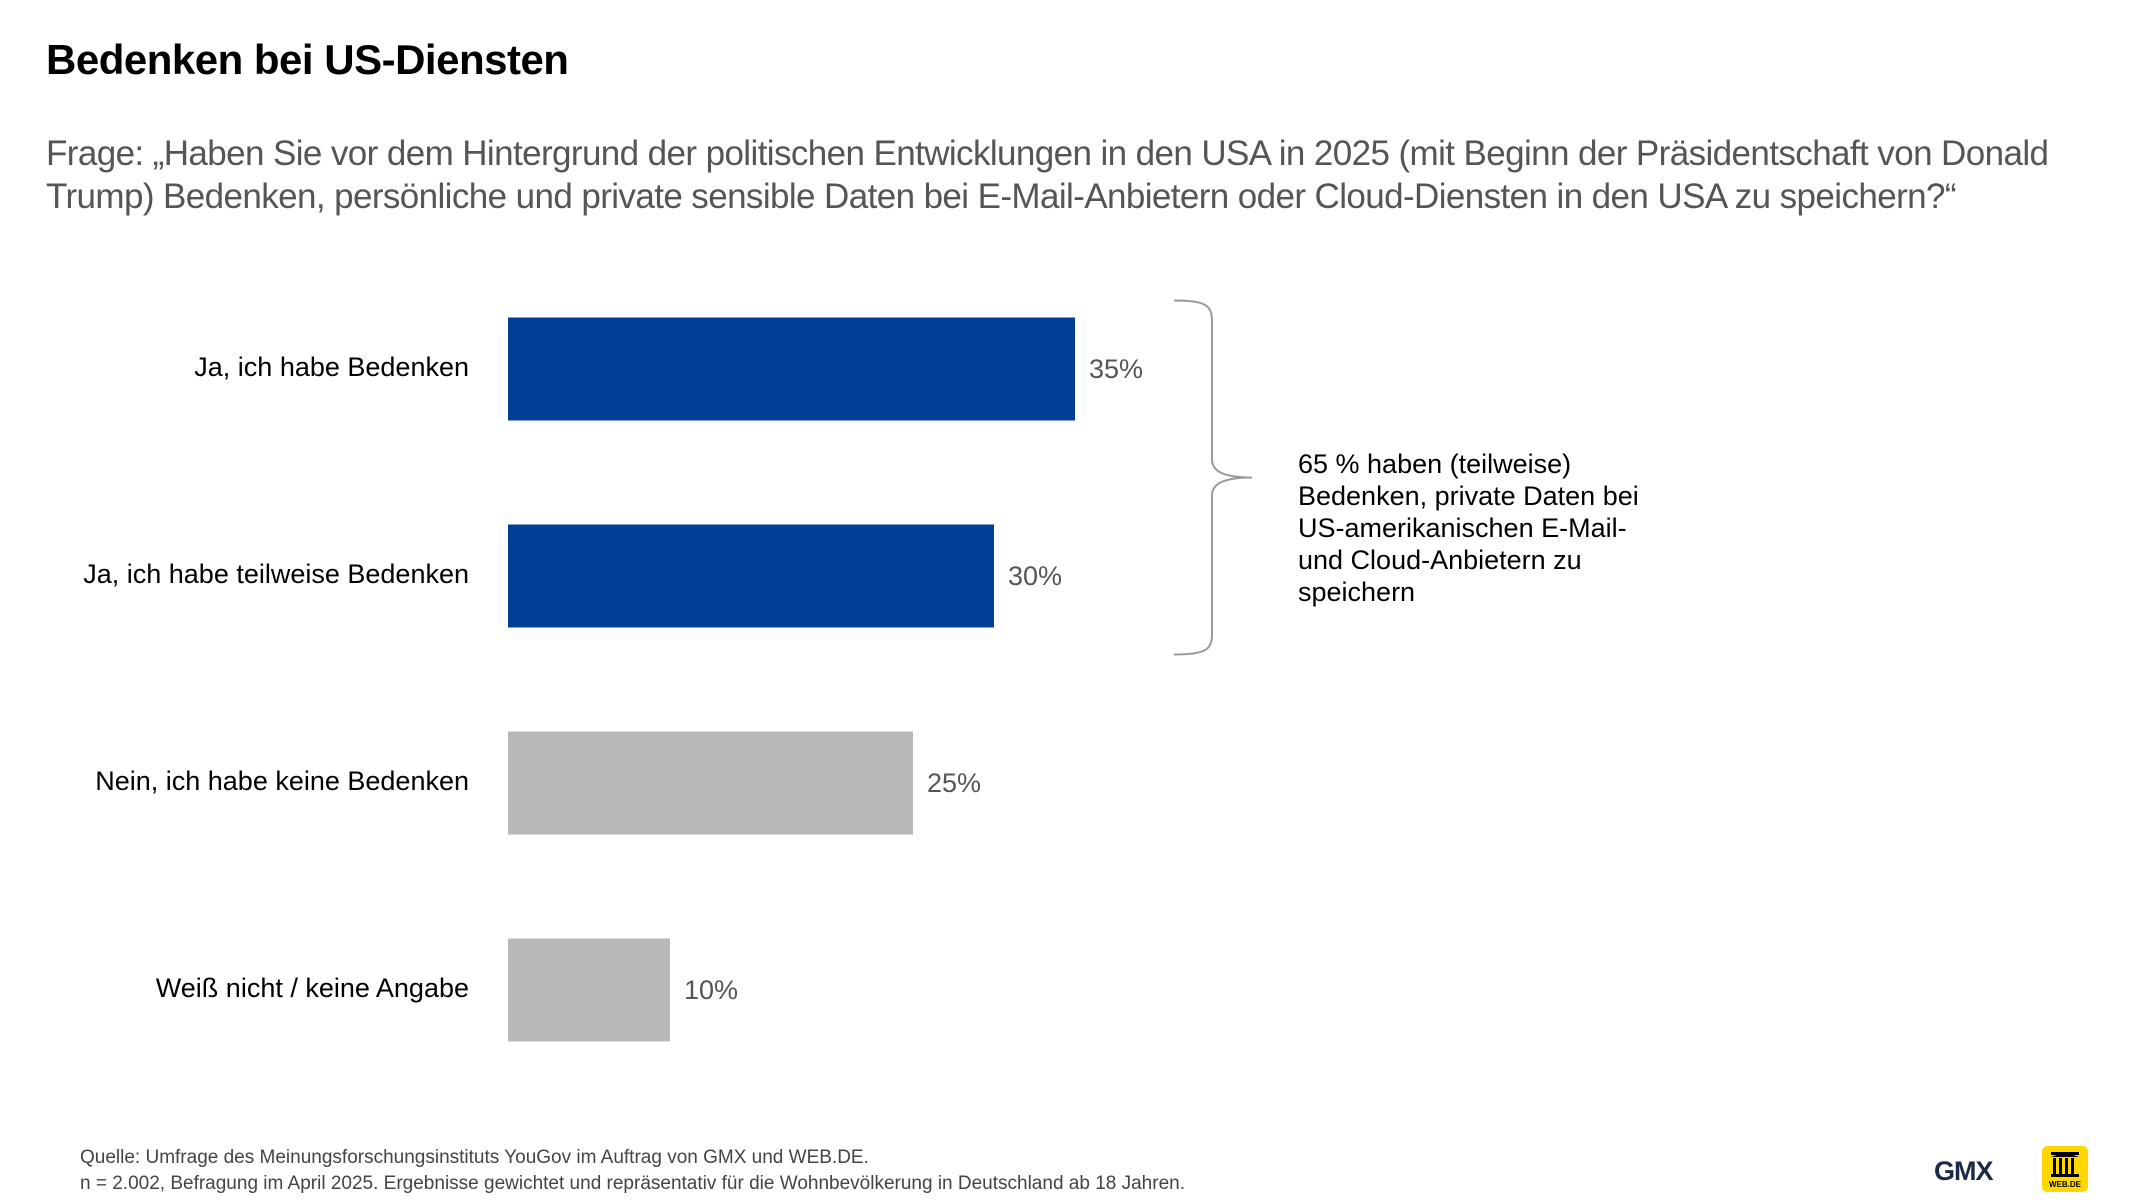 The image size is (2133, 1200). Describe the element at coordinates (331, 367) in the screenshot. I see `category-label-1: Ja, ich habe Bedenken` at that location.